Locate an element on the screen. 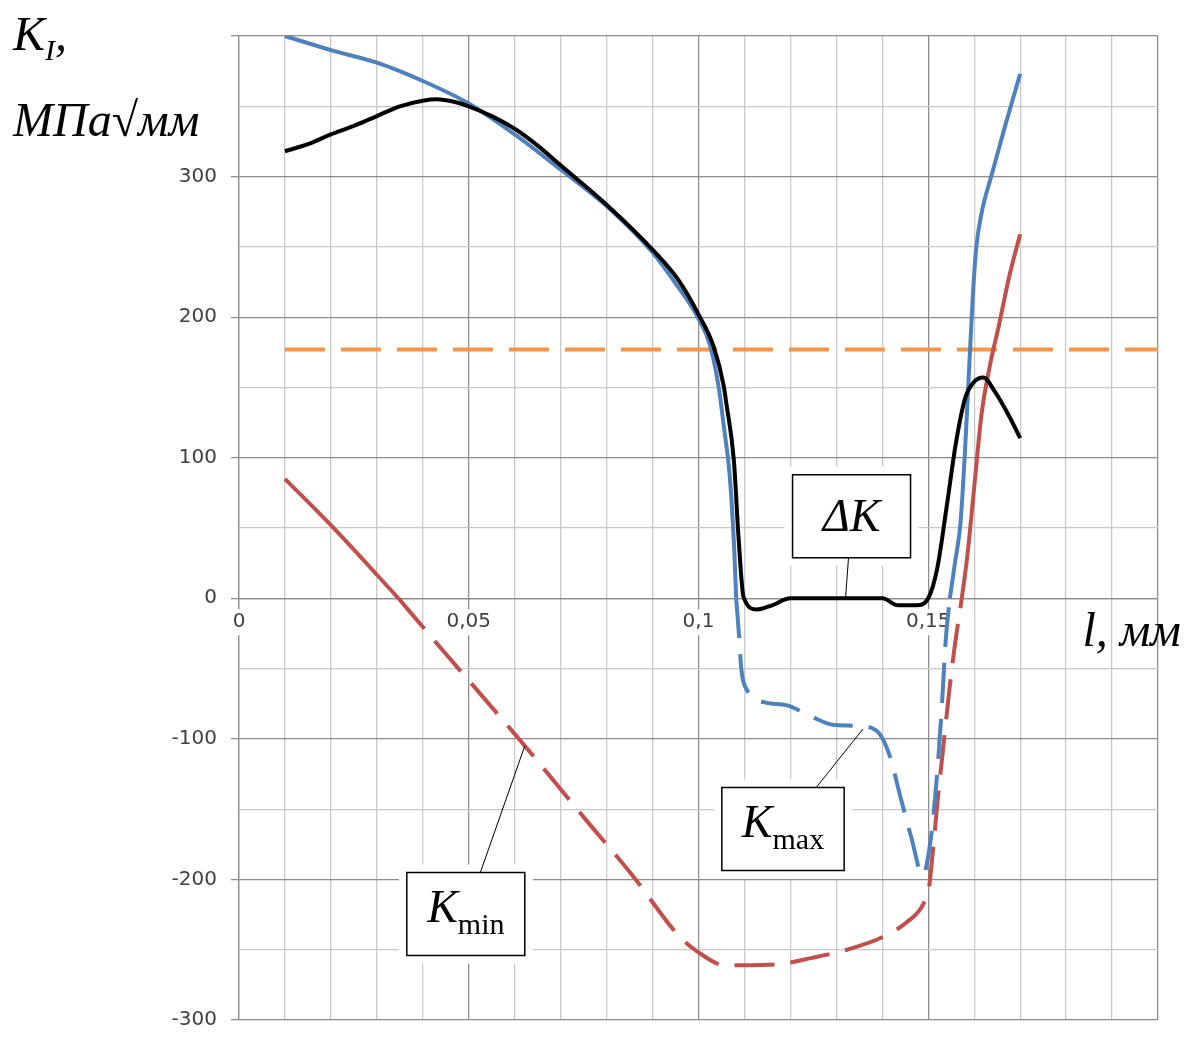 This screenshot has width=1185, height=1044. y-tick-label: -100 is located at coordinates (194, 737).